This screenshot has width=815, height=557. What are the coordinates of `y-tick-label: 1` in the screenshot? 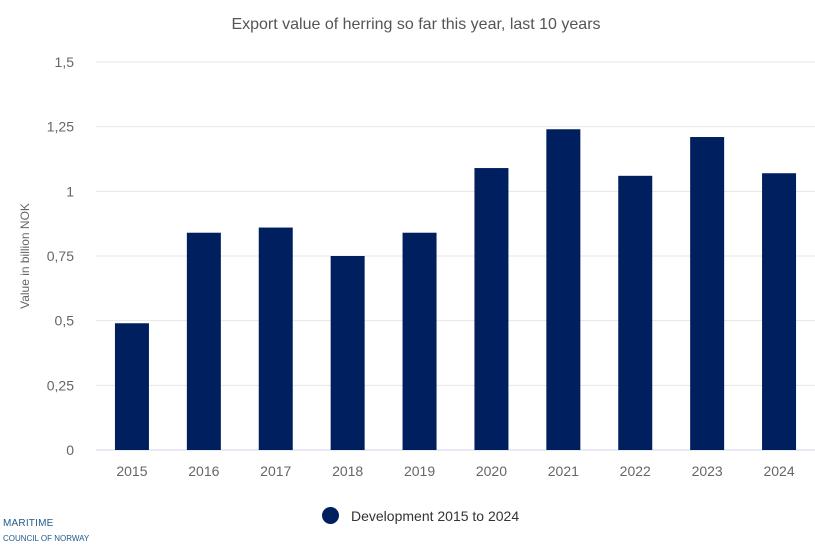 It's located at (70, 191).